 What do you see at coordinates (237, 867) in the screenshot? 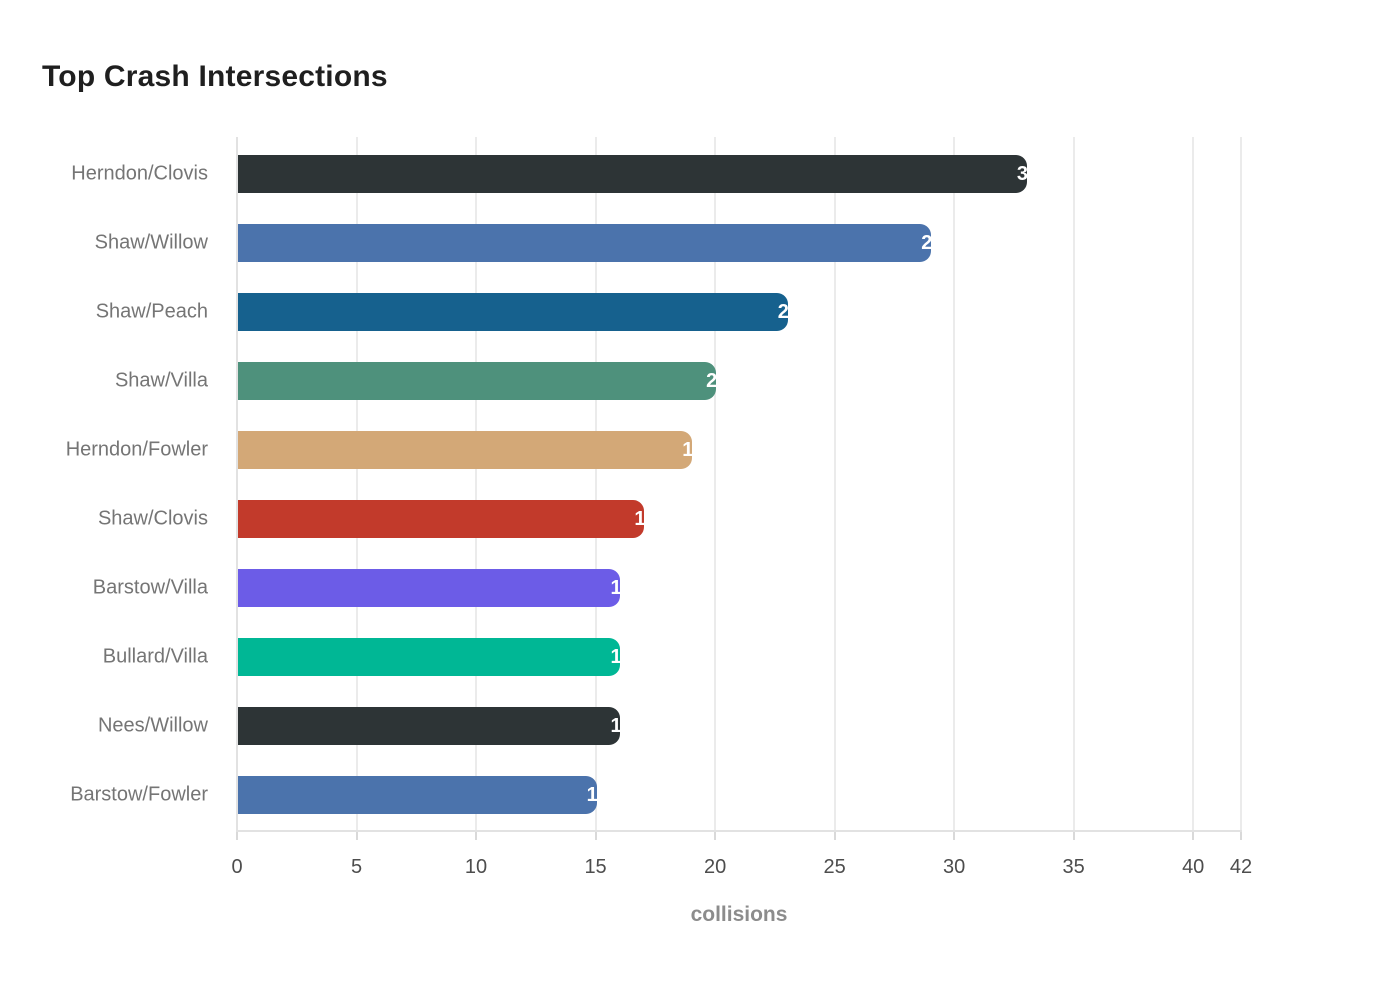
I see `x-axis-tick-label: 0` at bounding box center [237, 867].